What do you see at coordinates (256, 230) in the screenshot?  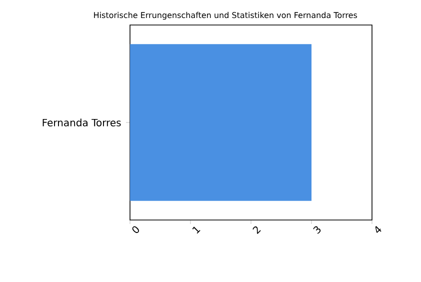 I see `x-tick-label: 2` at bounding box center [256, 230].